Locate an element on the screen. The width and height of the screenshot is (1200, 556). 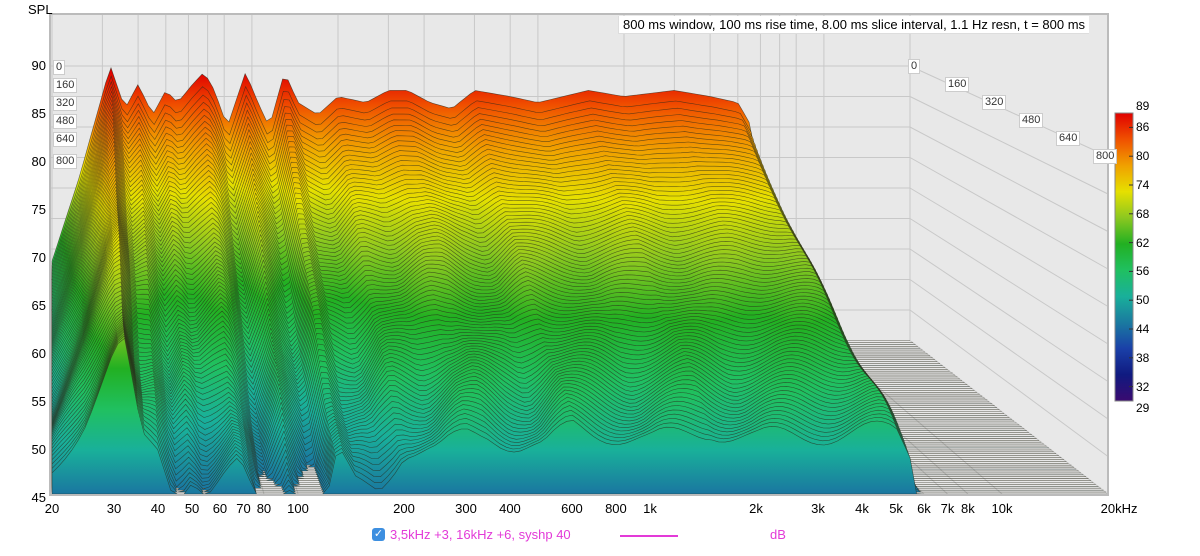
colorbar is located at coordinates (1124, 257).